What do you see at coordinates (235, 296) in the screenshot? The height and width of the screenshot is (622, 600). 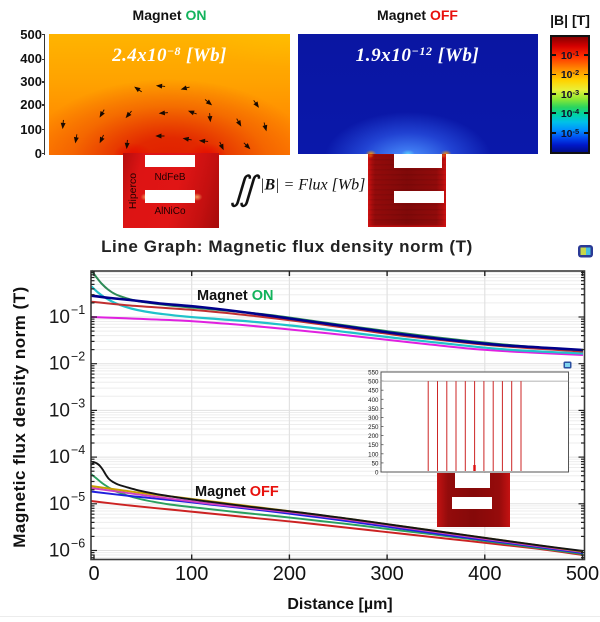 I see `svg-text: Magnet ON` at bounding box center [235, 296].